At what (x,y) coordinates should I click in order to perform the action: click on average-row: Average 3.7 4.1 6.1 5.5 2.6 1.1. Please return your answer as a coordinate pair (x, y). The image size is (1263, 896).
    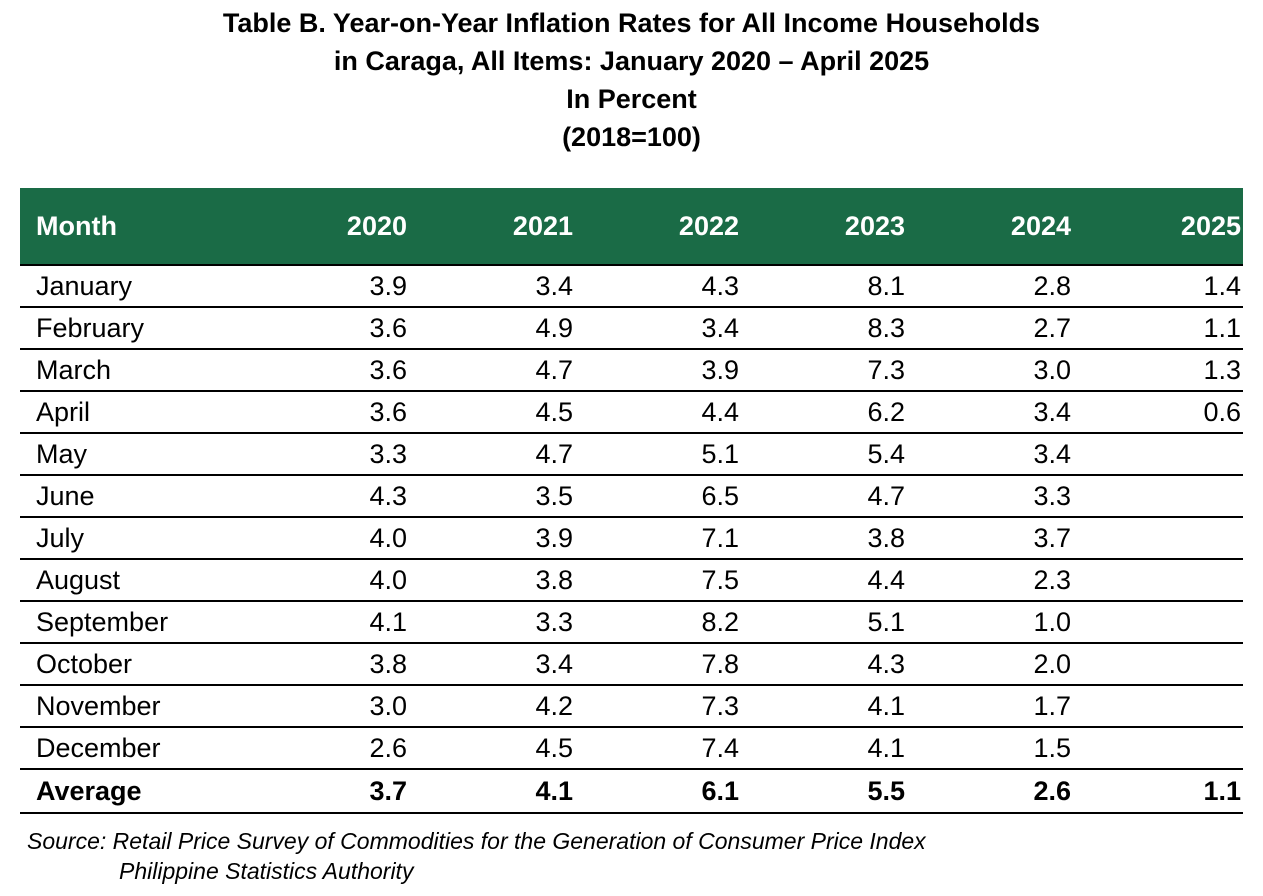
    Looking at the image, I should click on (631, 791).